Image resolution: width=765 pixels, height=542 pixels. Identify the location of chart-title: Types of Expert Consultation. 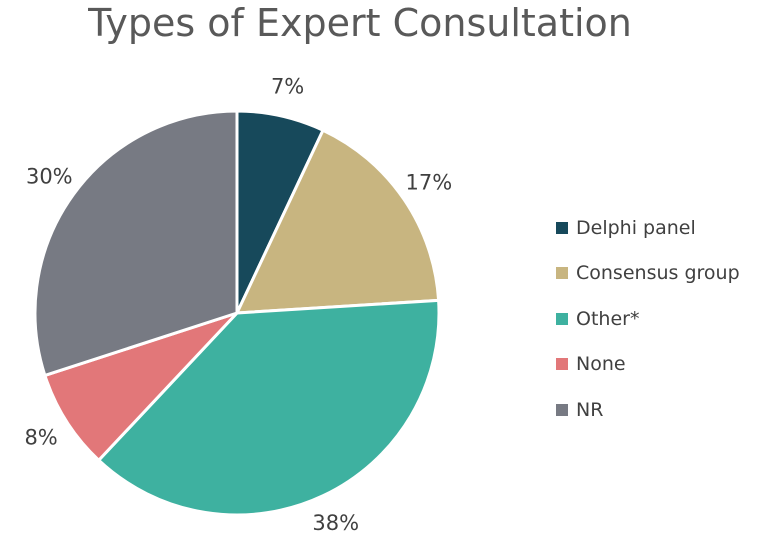
(360, 23).